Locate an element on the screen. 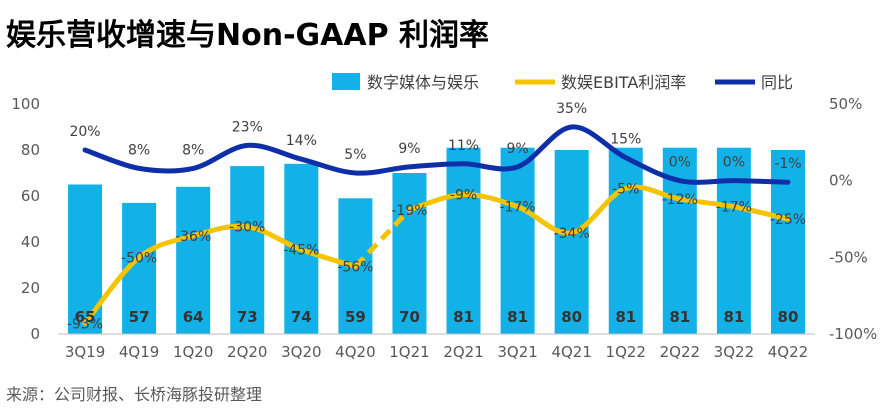 This screenshot has height=408, width=884. bar-label-3Q20: 74 is located at coordinates (301, 317).